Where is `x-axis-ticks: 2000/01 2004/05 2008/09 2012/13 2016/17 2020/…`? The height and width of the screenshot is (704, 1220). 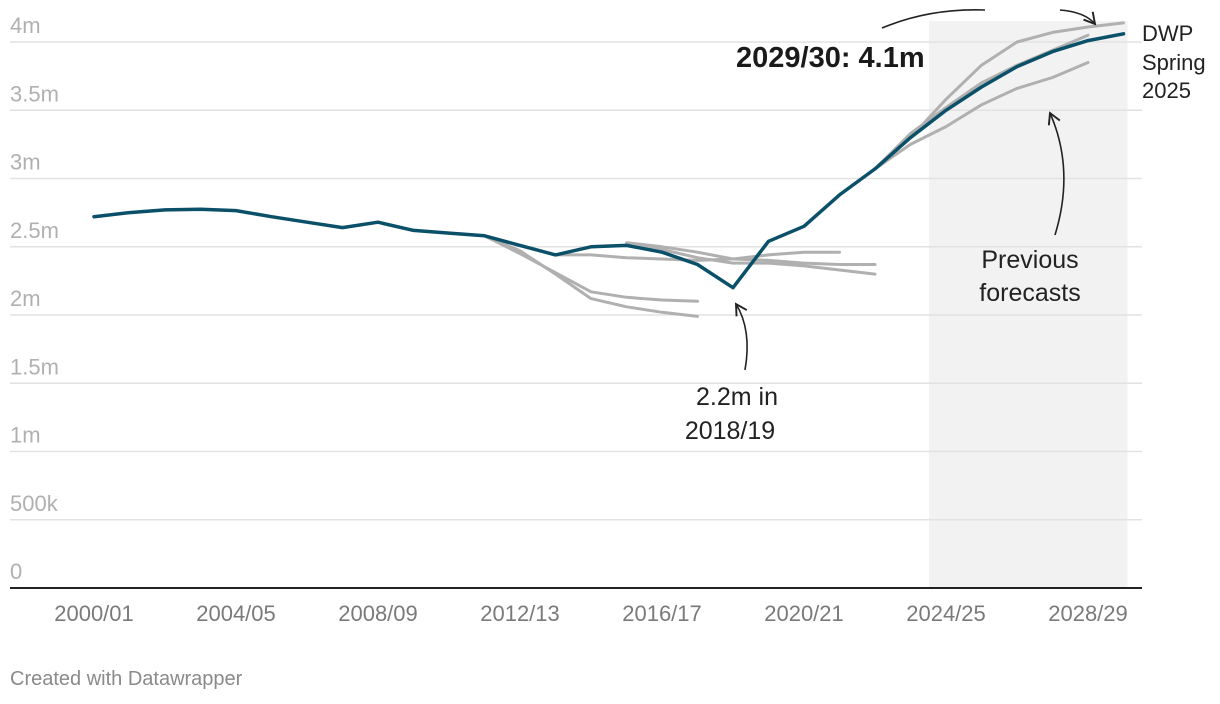
x-axis-ticks: 2000/01 2004/05 2008/09 2012/13 2016/17 2020/… is located at coordinates (591, 613).